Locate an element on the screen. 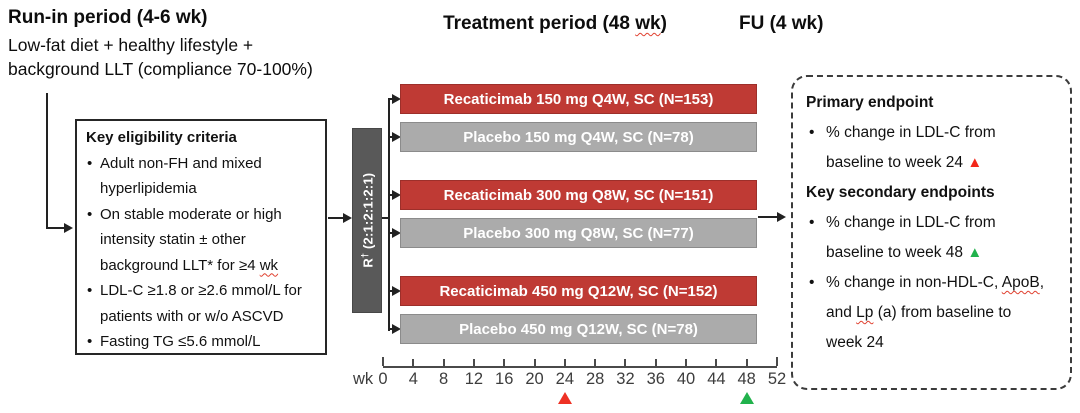 The height and width of the screenshot is (413, 1080). eligibility-to-randomization-arrowhead-icon is located at coordinates (347, 218).